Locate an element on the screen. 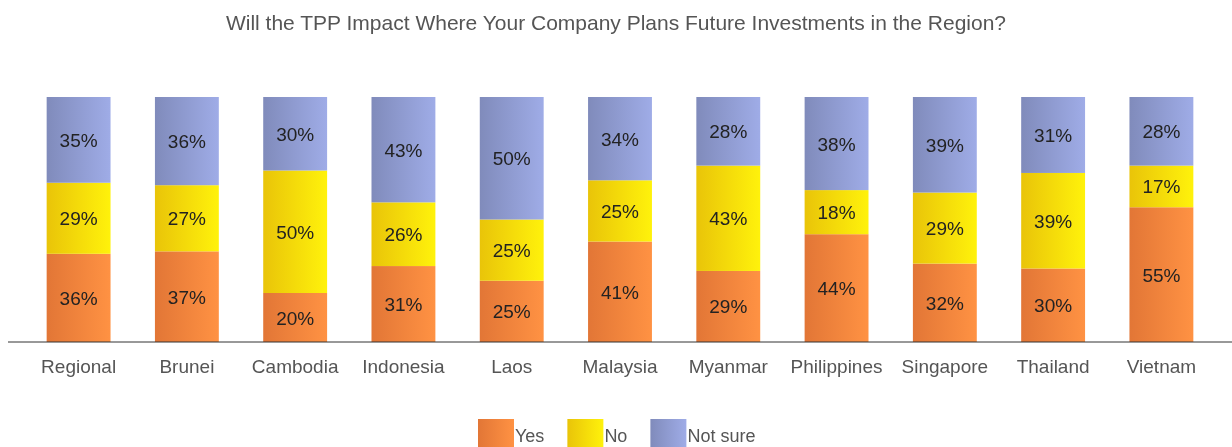  data-label: 44% is located at coordinates (836, 289).